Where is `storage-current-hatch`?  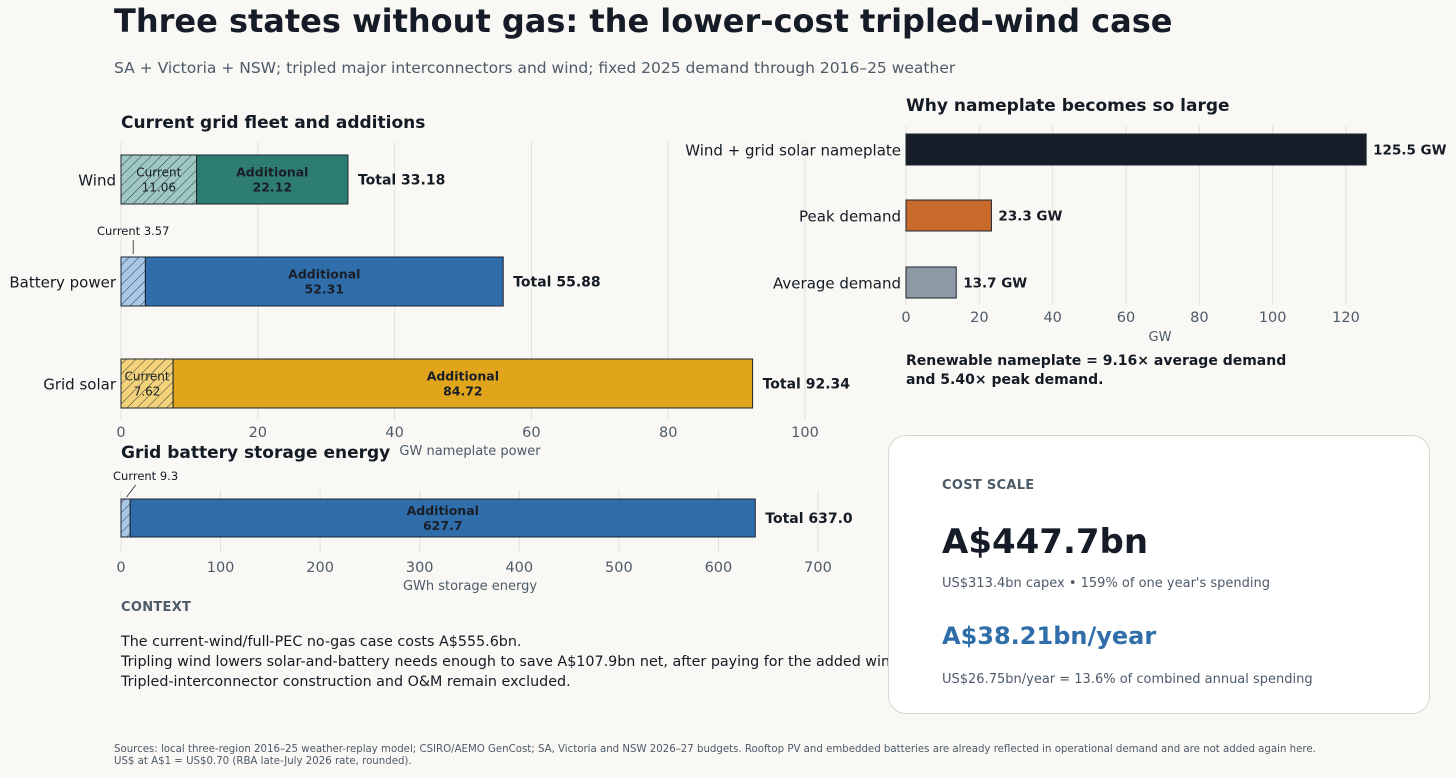 storage-current-hatch is located at coordinates (125, 518).